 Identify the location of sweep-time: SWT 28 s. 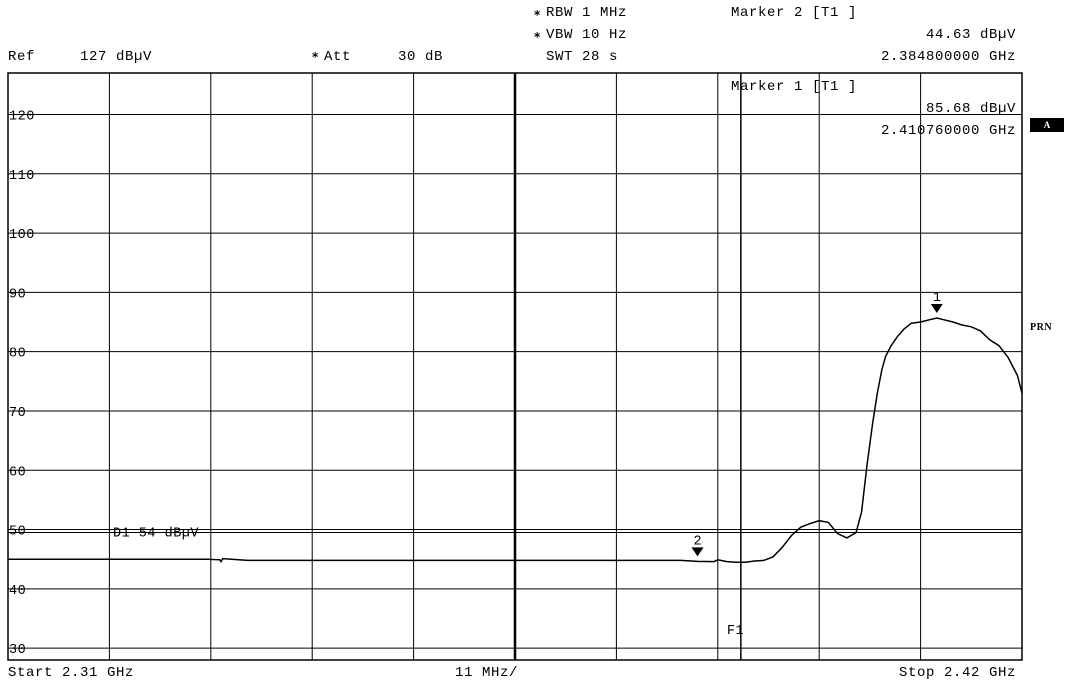
(582, 57).